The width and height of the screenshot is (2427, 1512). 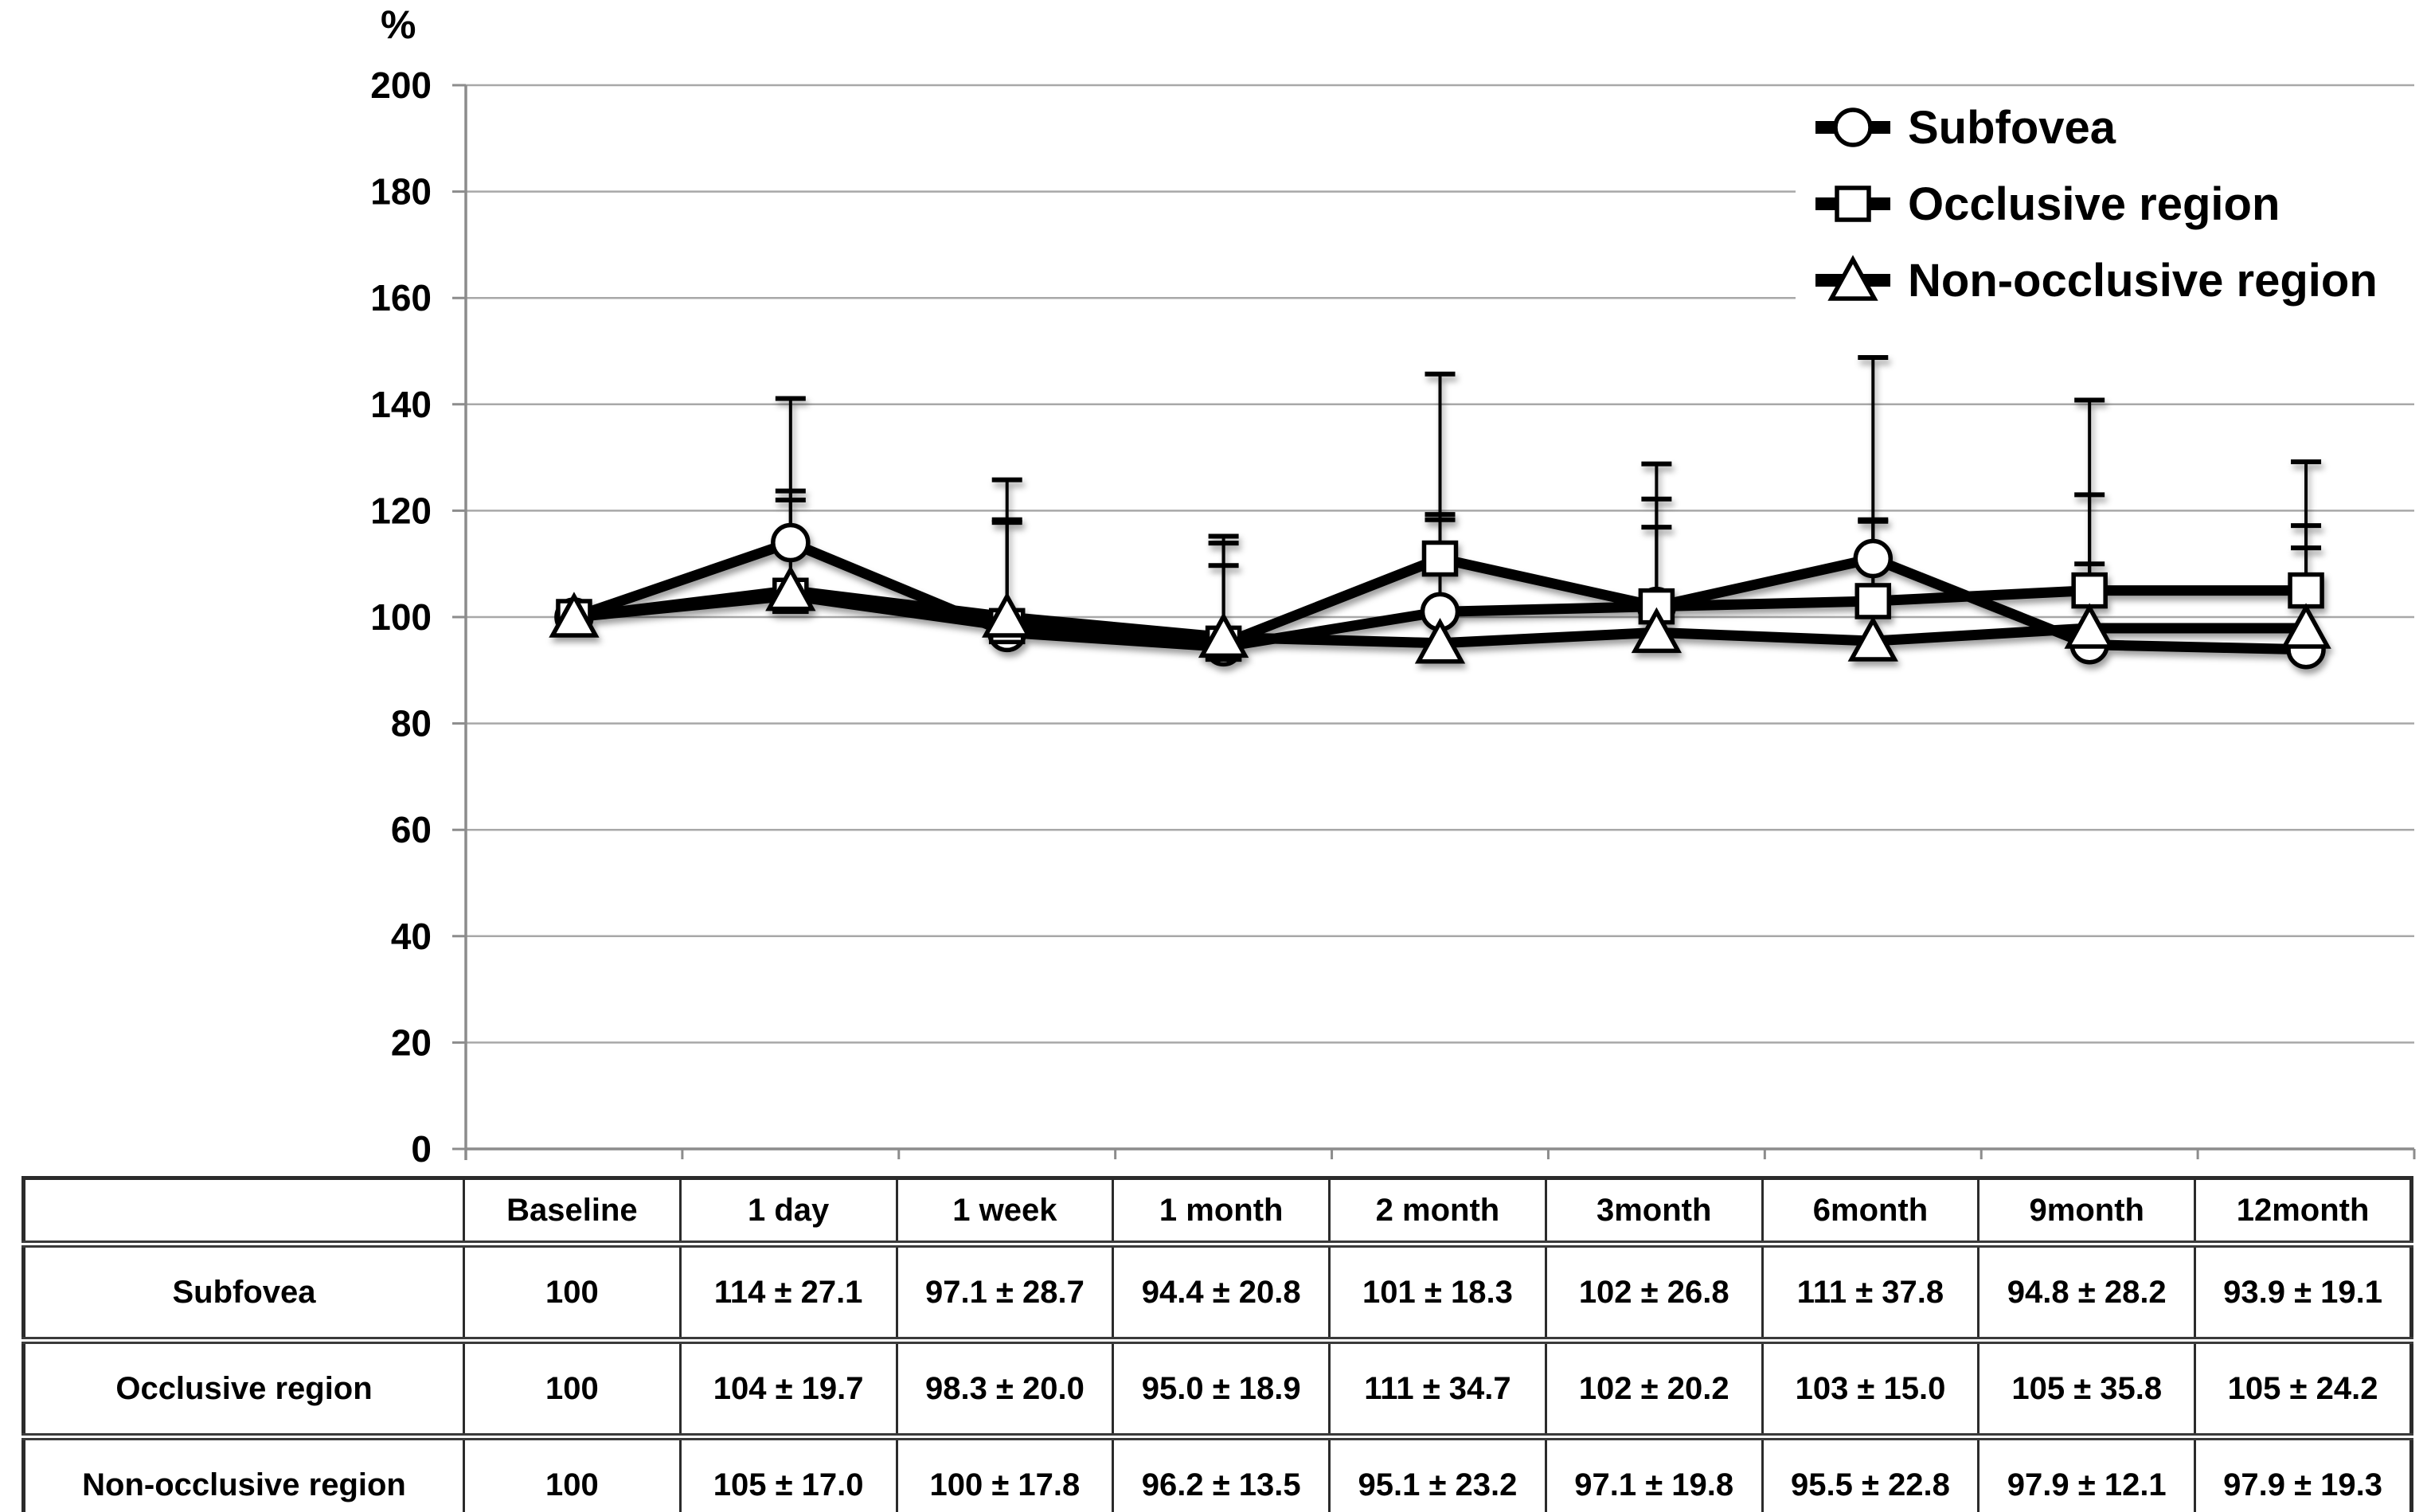 I want to click on table-cell: 101 ± 18.3, so click(x=1437, y=1290).